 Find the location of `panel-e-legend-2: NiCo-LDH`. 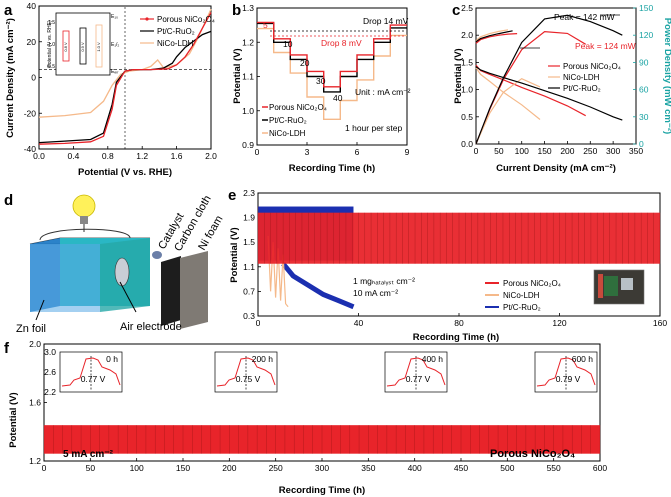

panel-e-legend-2: NiCo-LDH is located at coordinates (521, 295).